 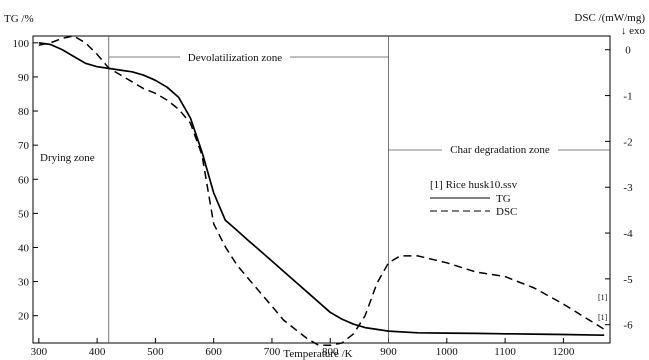 I want to click on zone-label-char-degradation: Char degradation zone, so click(x=500, y=150).